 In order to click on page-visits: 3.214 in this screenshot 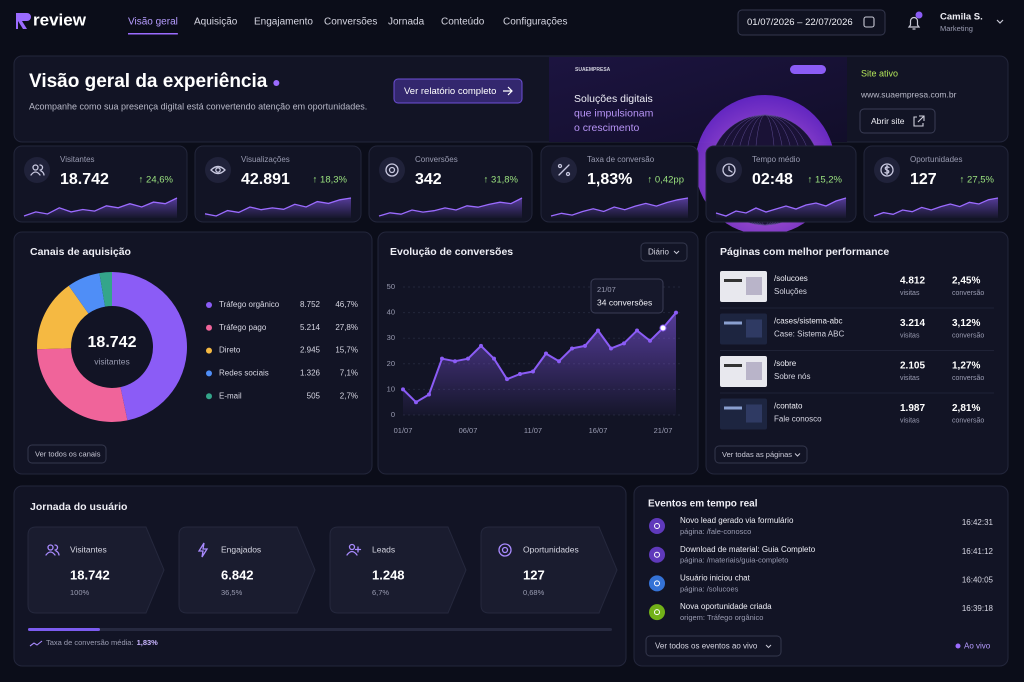, I will do `click(912, 323)`.